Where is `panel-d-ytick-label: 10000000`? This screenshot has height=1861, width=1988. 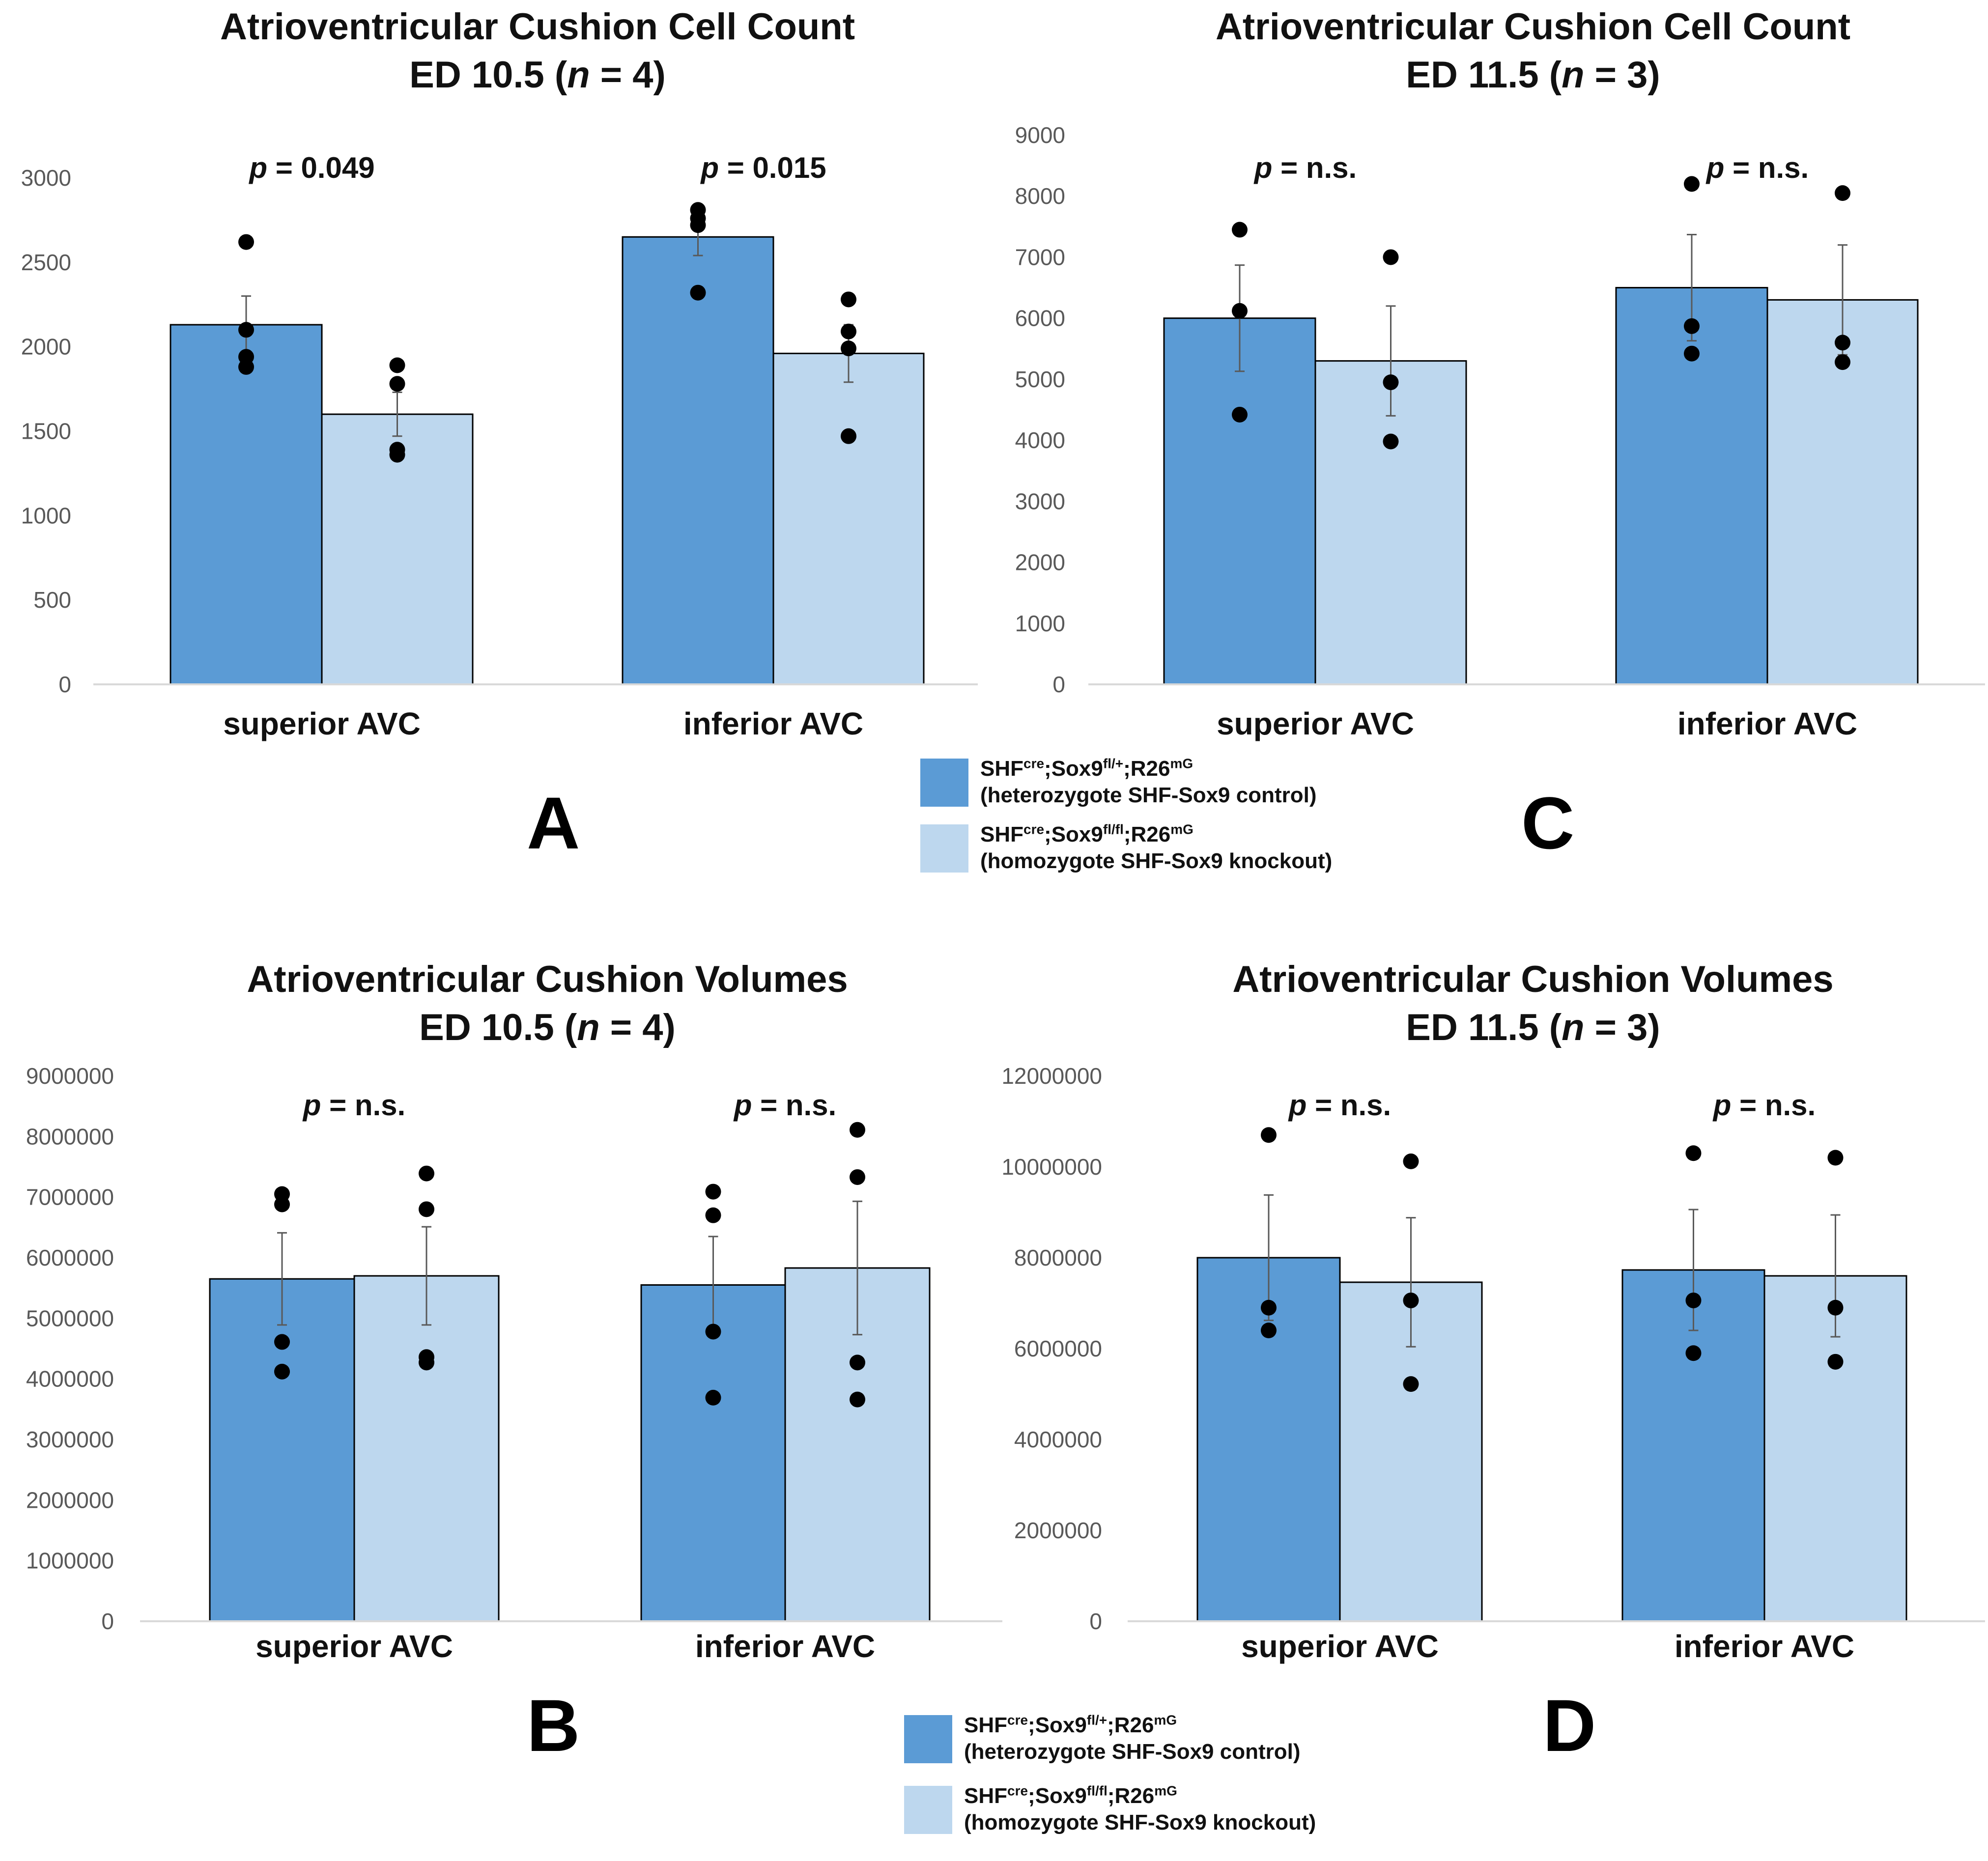
panel-d-ytick-label: 10000000 is located at coordinates (1051, 1167).